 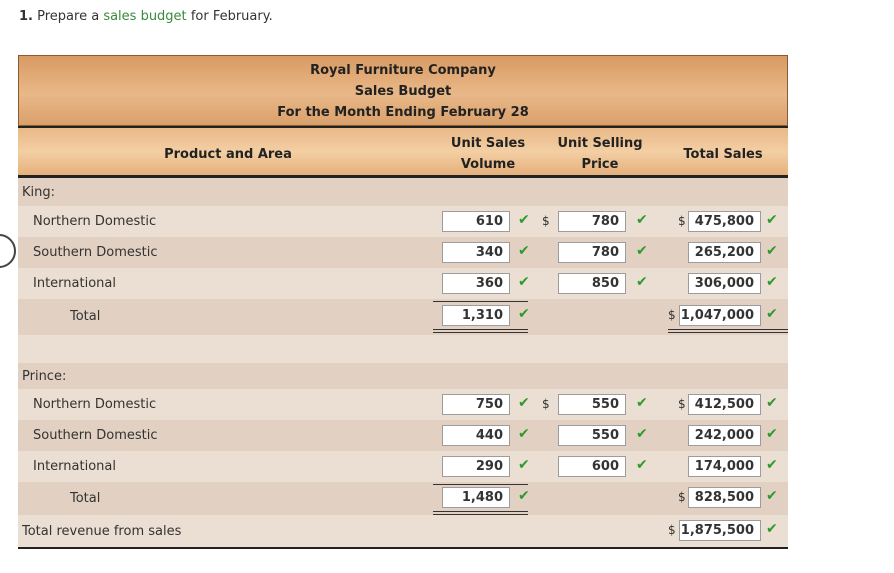 What do you see at coordinates (476, 221) in the screenshot?
I see `volume-input: 610` at bounding box center [476, 221].